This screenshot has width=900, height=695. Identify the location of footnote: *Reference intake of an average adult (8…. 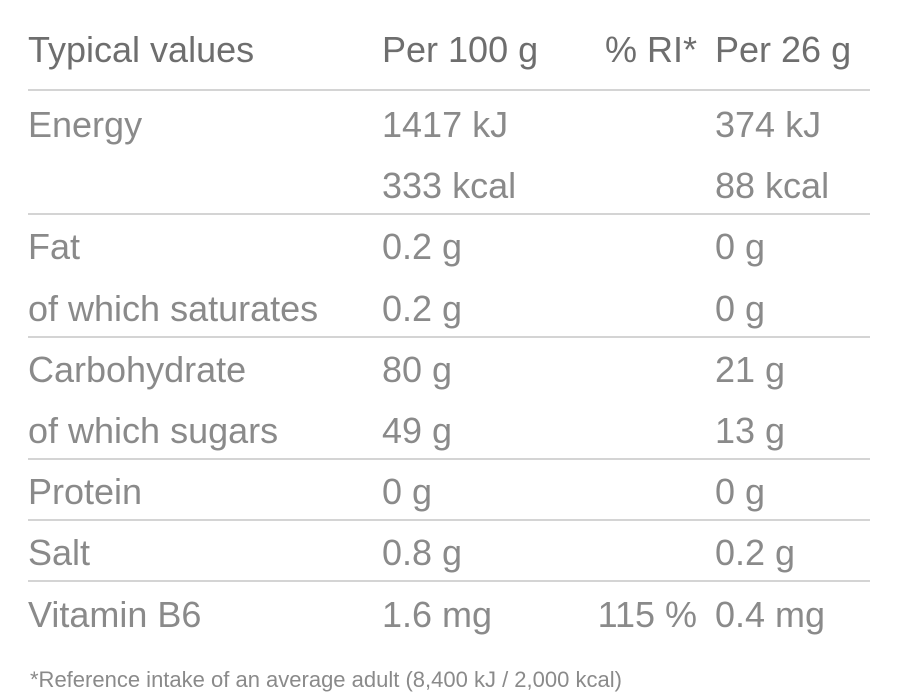
(326, 679).